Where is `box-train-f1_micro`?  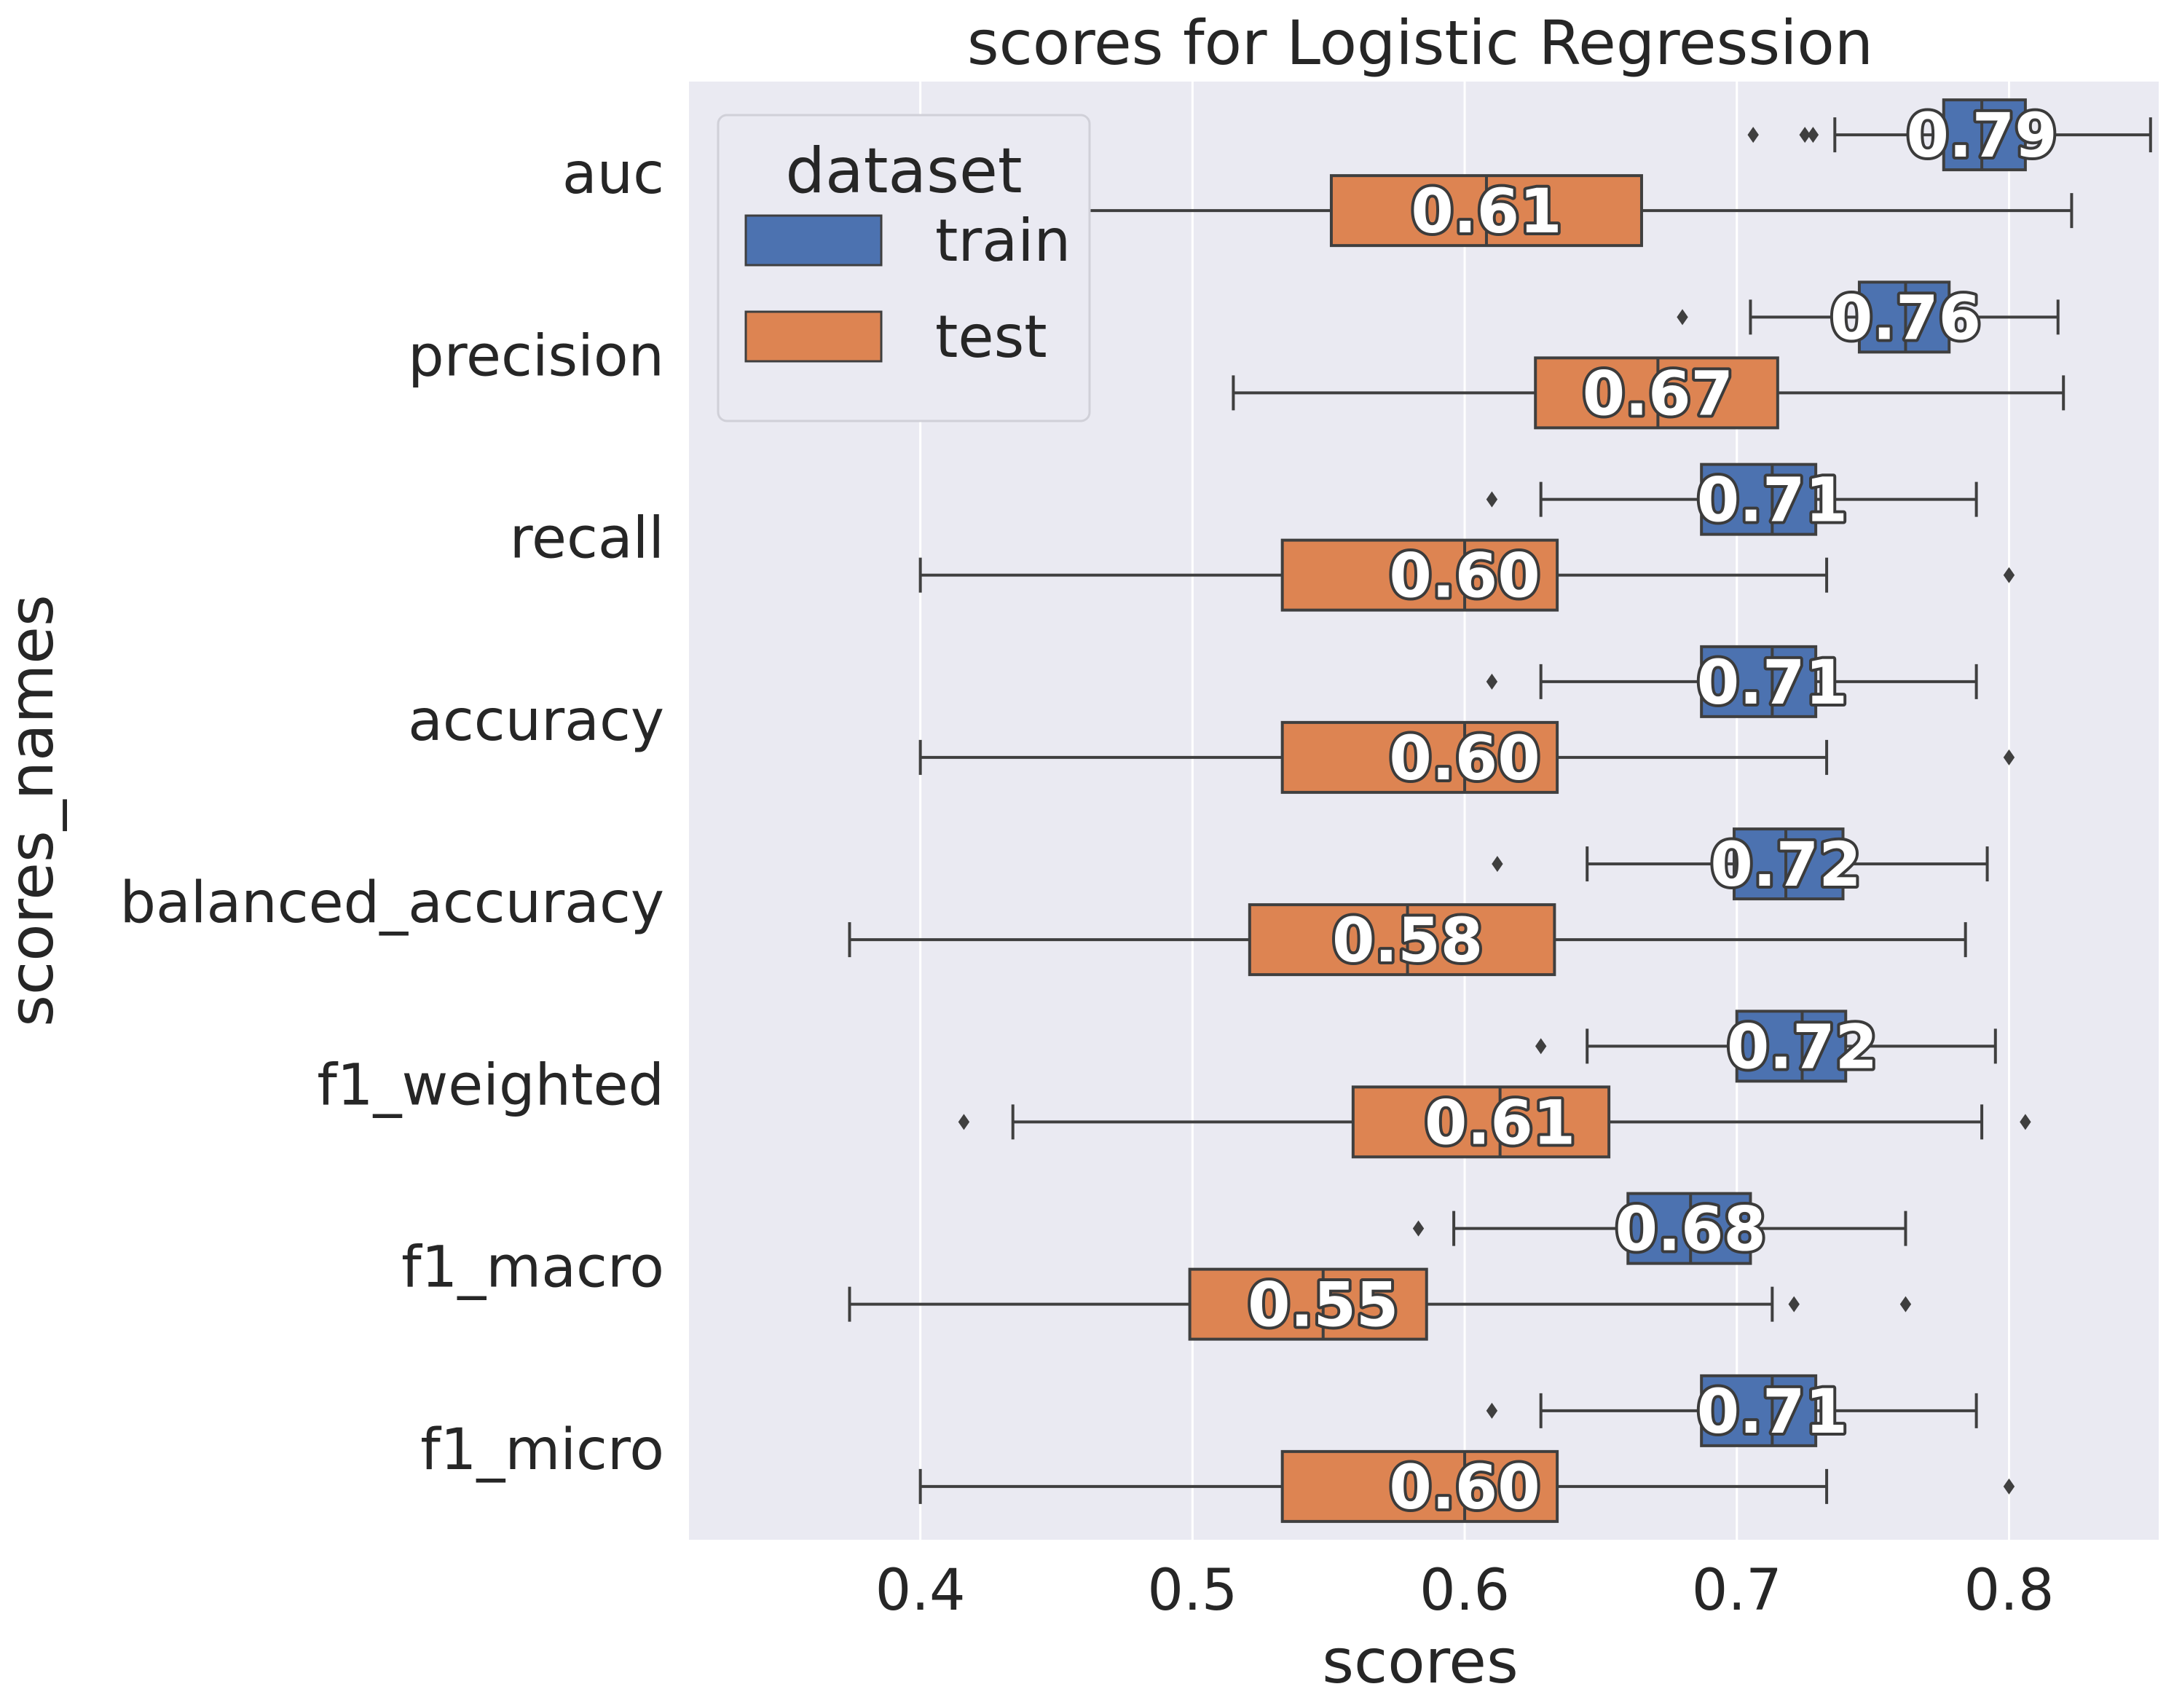
box-train-f1_micro is located at coordinates (1732, 1410).